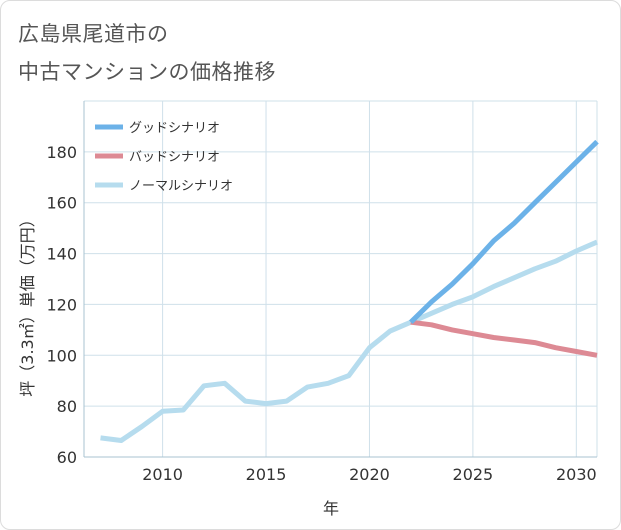 The width and height of the screenshot is (621, 530). What do you see at coordinates (266, 474) in the screenshot?
I see `x-tick-label-2015: 2015` at bounding box center [266, 474].